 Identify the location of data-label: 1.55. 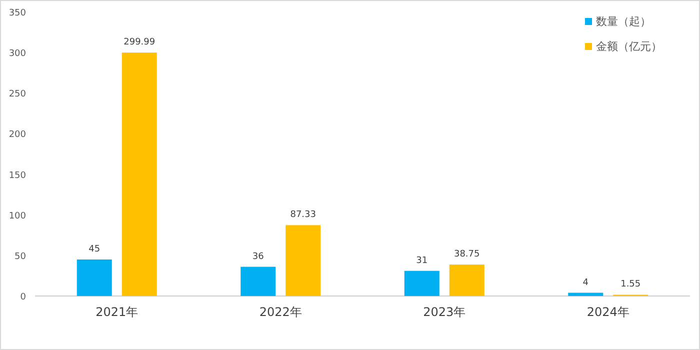
(630, 285).